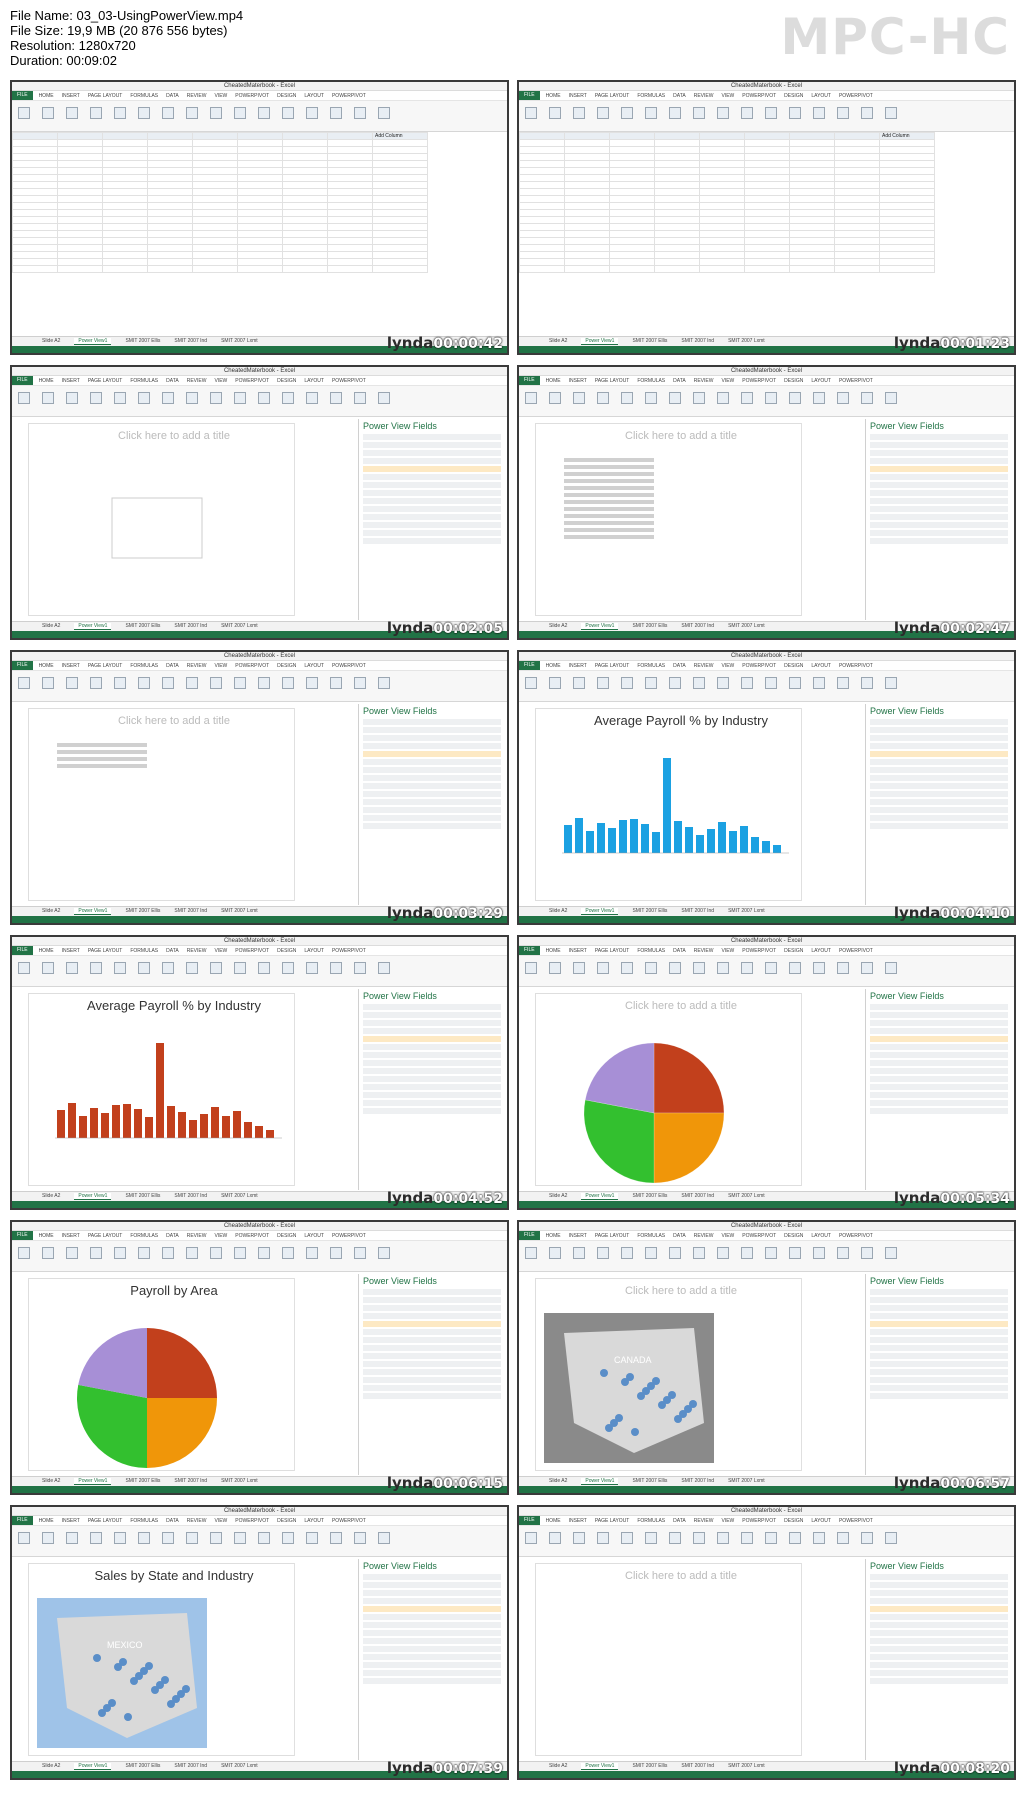 The height and width of the screenshot is (1798, 1024). What do you see at coordinates (600, 626) in the screenshot?
I see `sheet-tab: Power View1` at bounding box center [600, 626].